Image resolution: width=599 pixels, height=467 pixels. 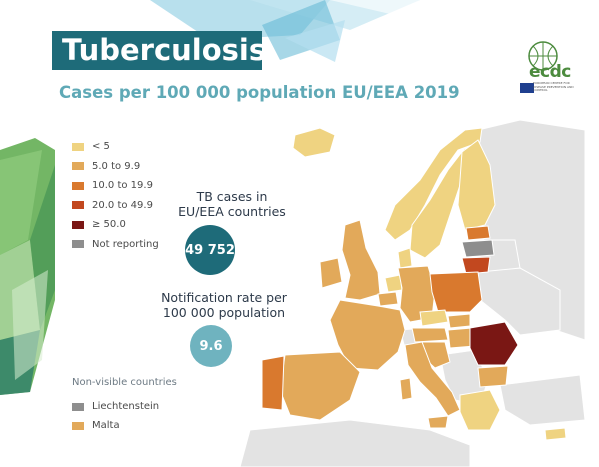 I want to click on country-poland, so click(x=456, y=292).